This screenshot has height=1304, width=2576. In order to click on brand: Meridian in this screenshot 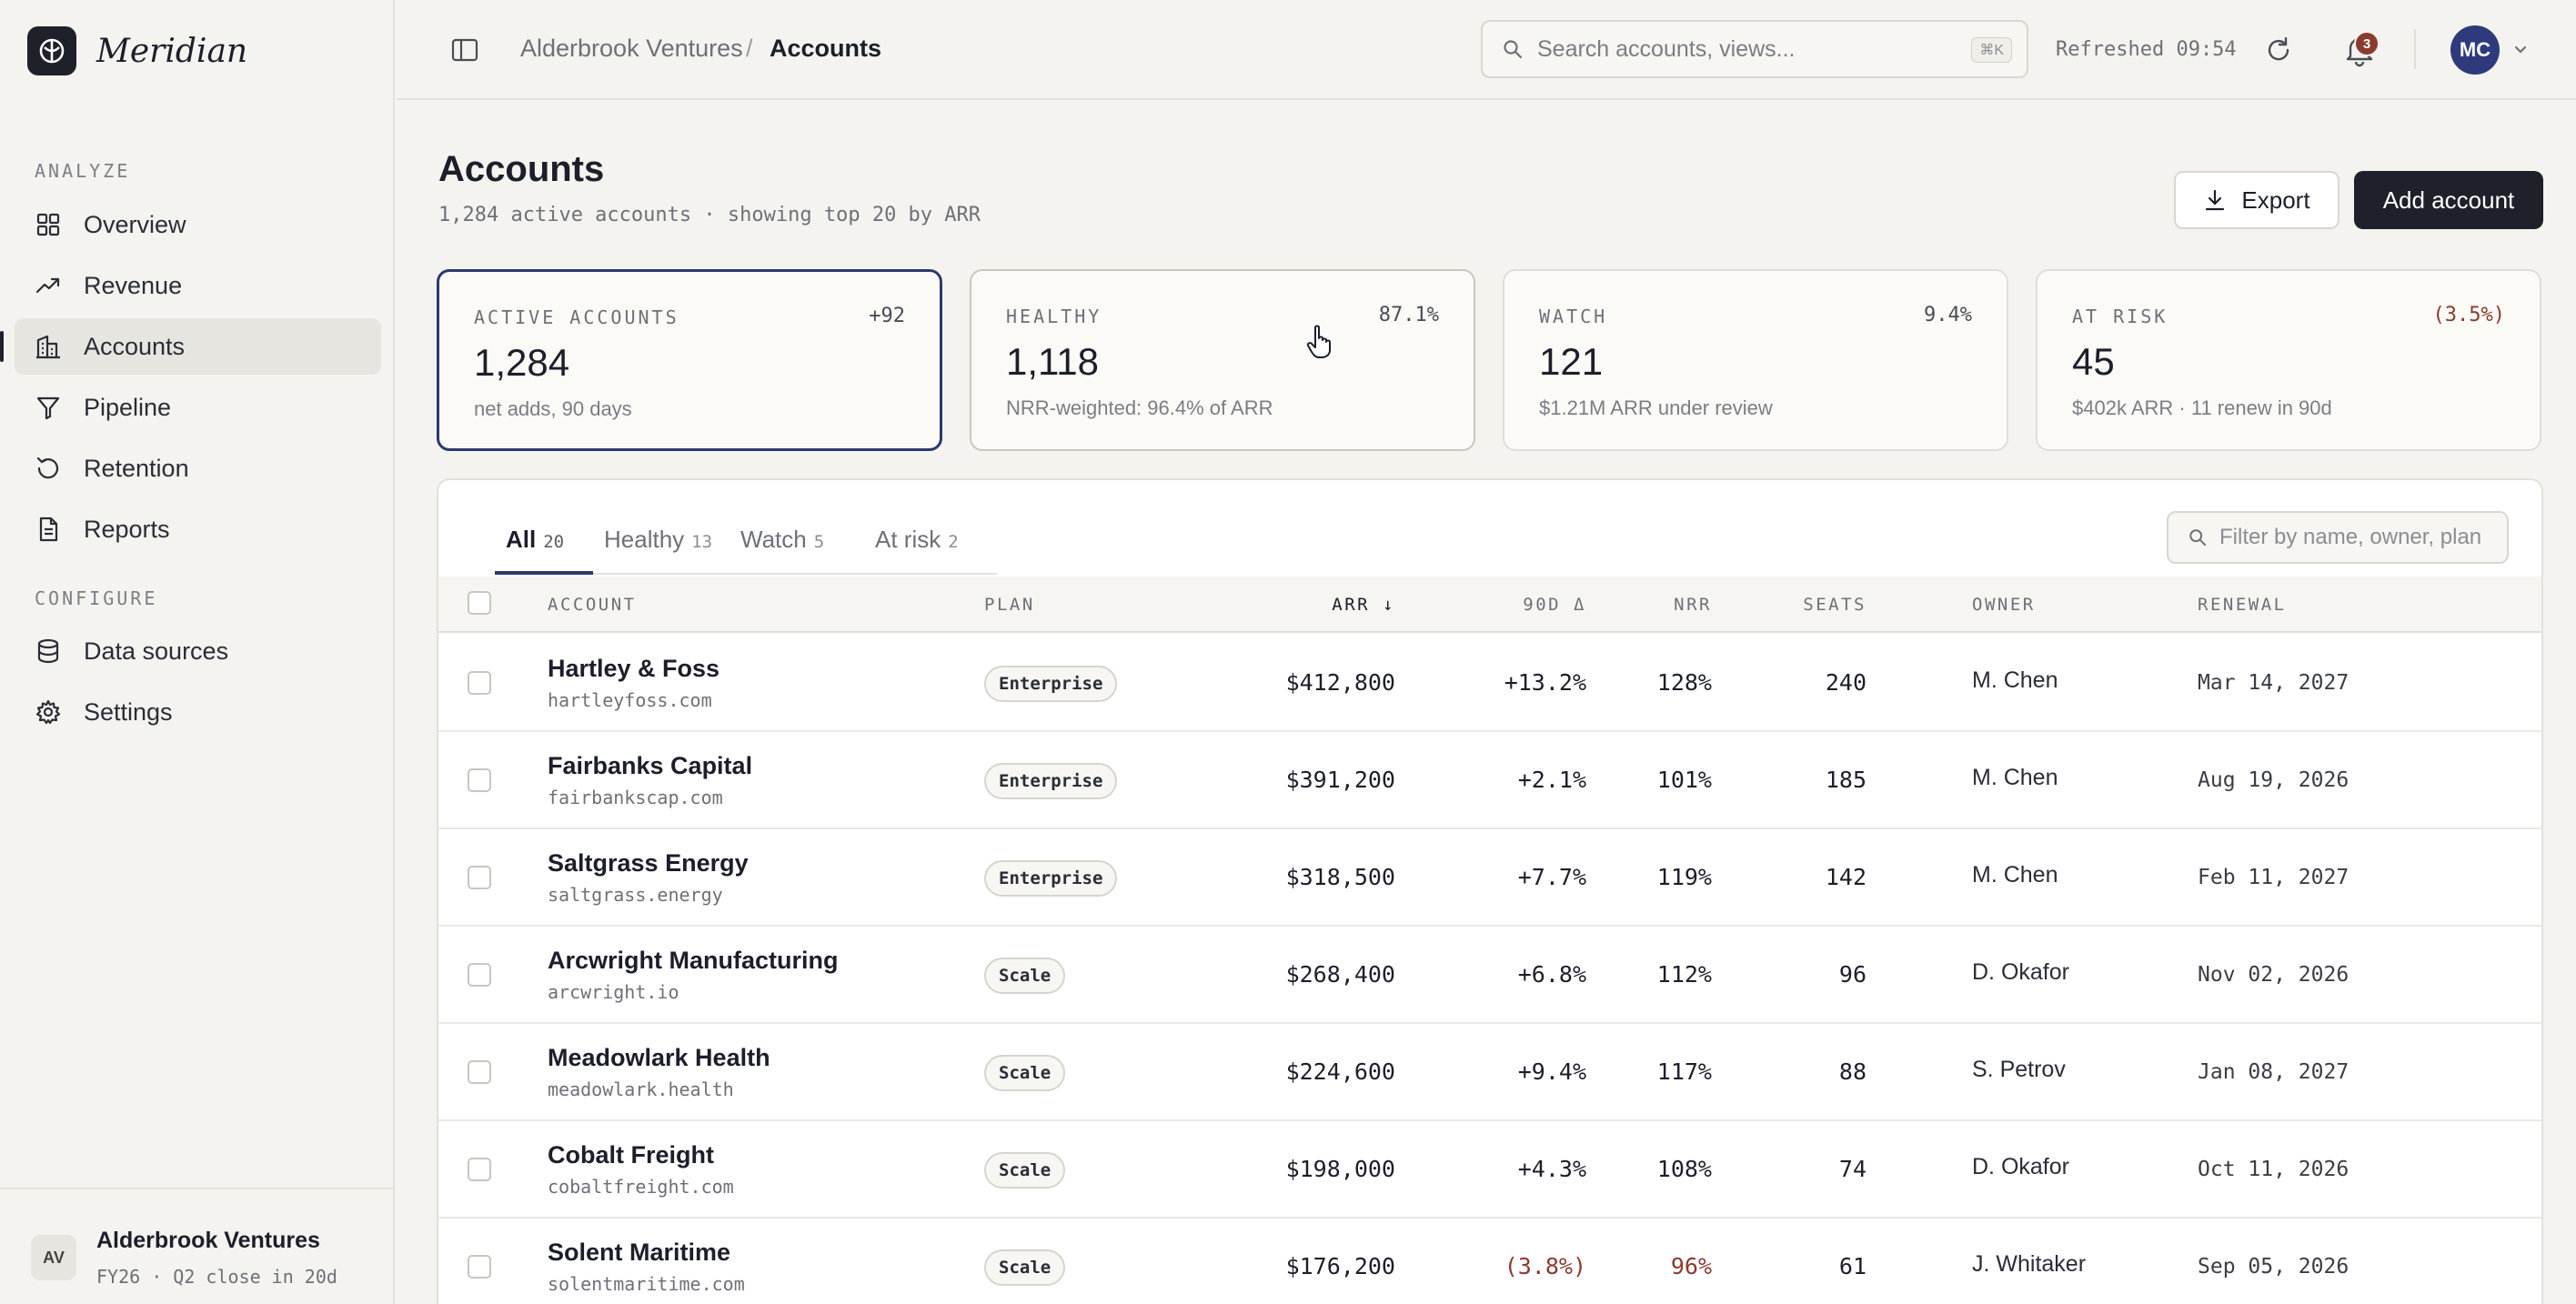, I will do `click(137, 51)`.